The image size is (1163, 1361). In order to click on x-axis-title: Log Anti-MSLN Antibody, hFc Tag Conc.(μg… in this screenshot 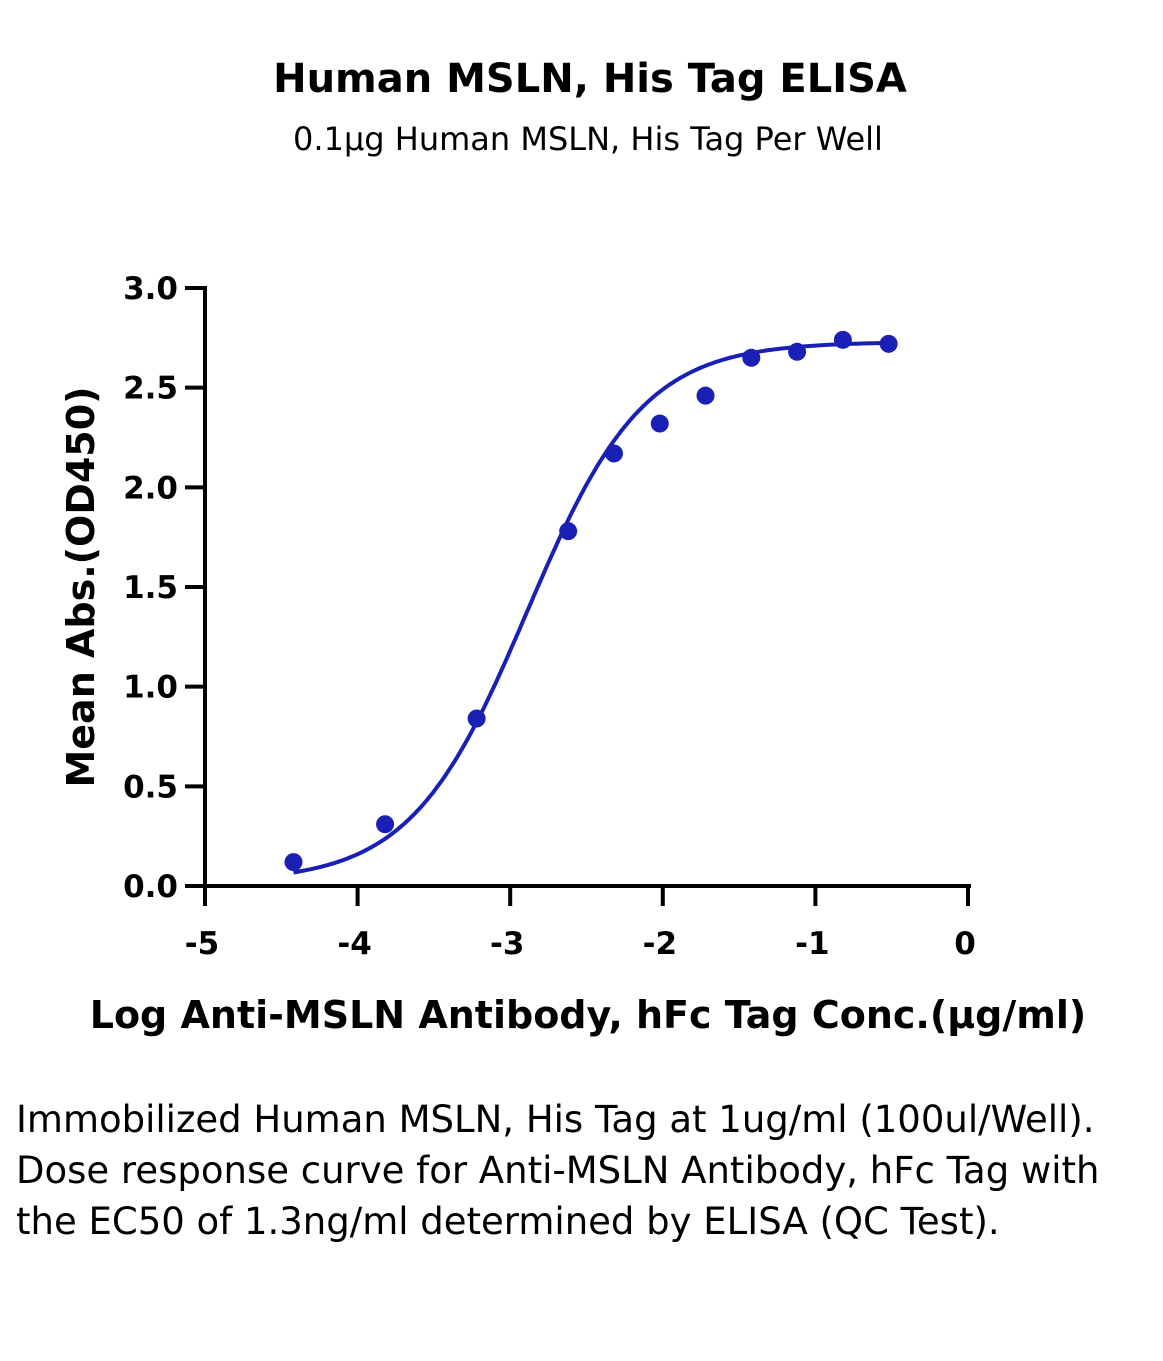, I will do `click(588, 1015)`.